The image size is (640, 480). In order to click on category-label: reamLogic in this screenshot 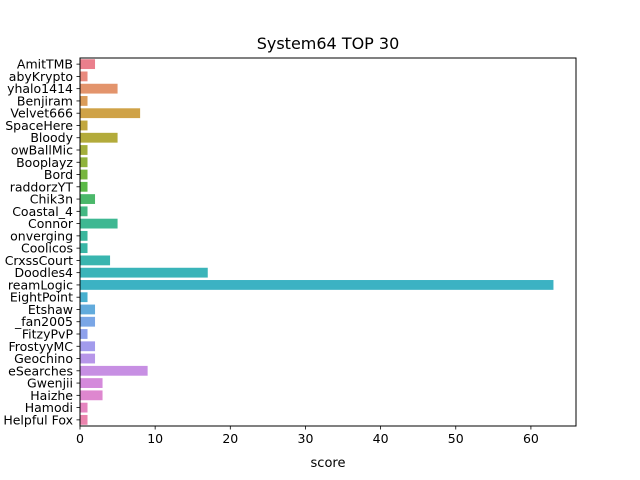, I will do `click(40, 284)`.